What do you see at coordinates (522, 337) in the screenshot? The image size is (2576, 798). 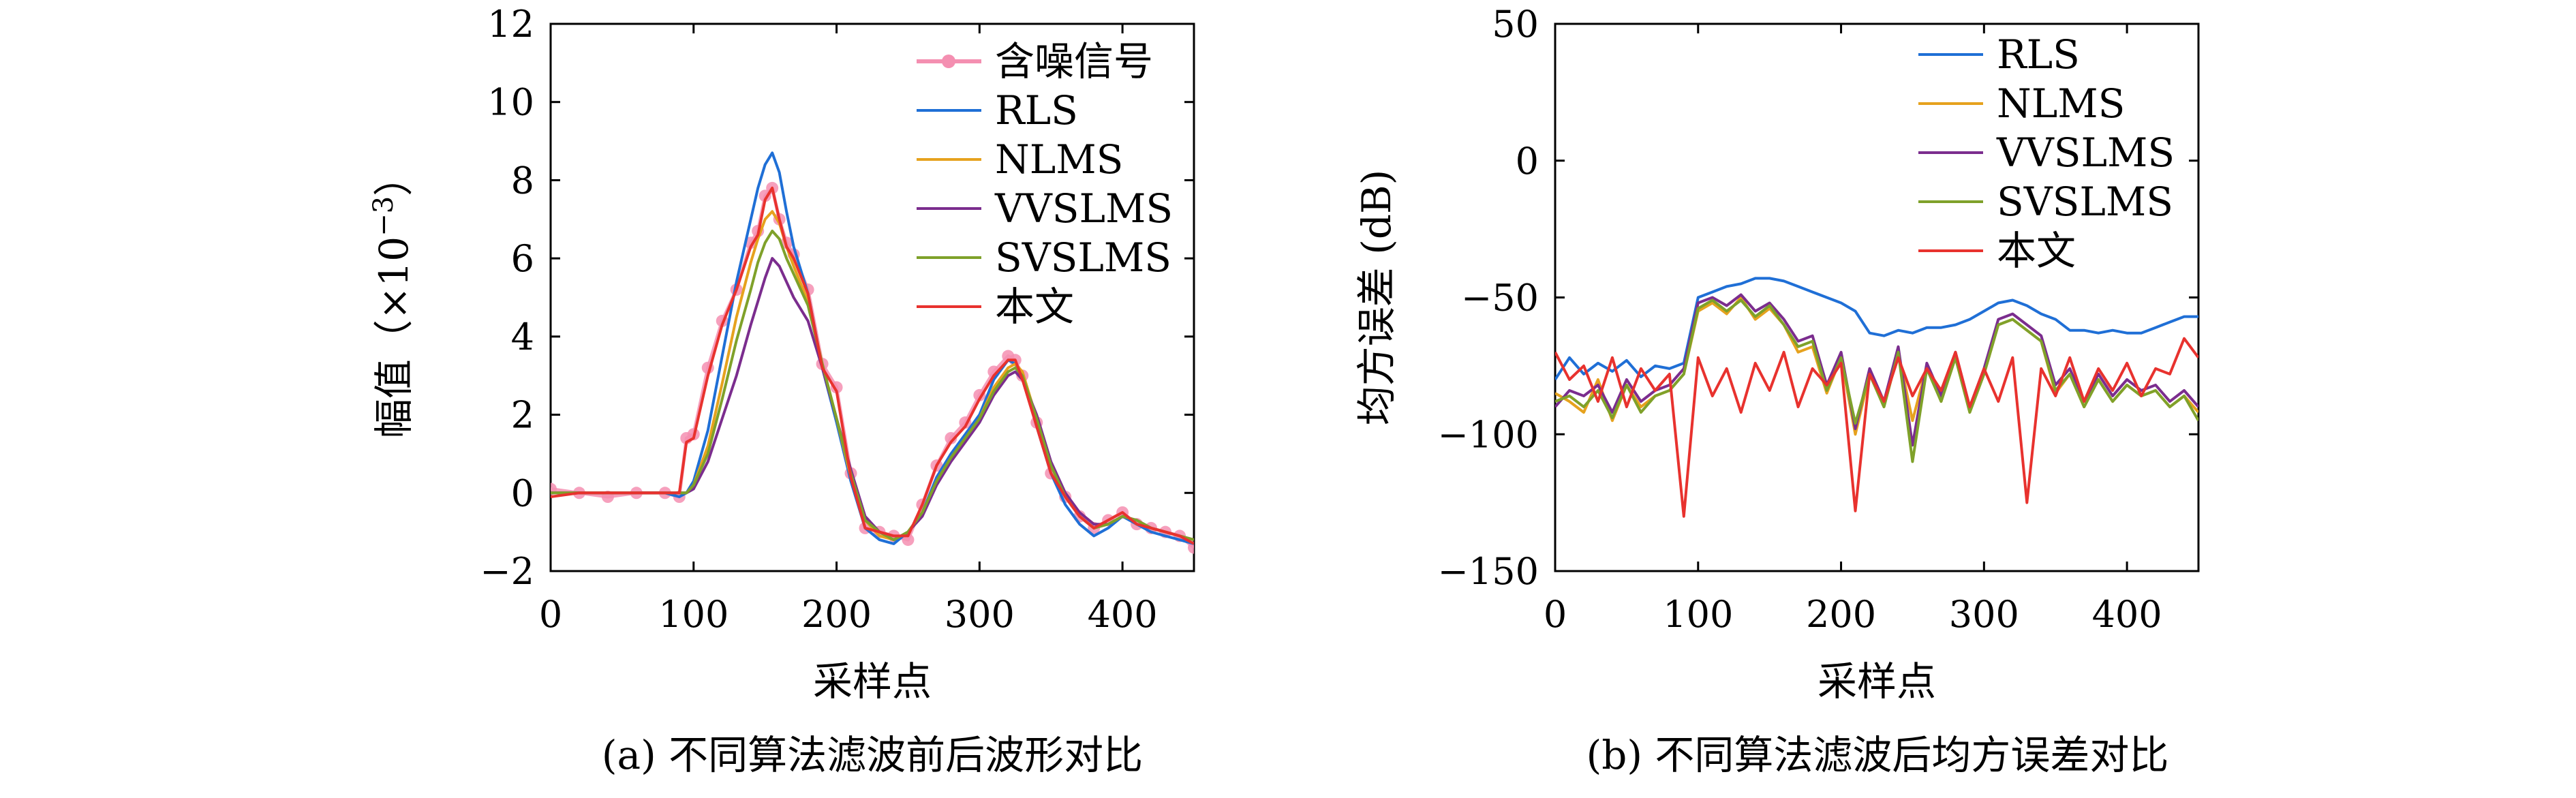 I see `y-tick-label: 4` at bounding box center [522, 337].